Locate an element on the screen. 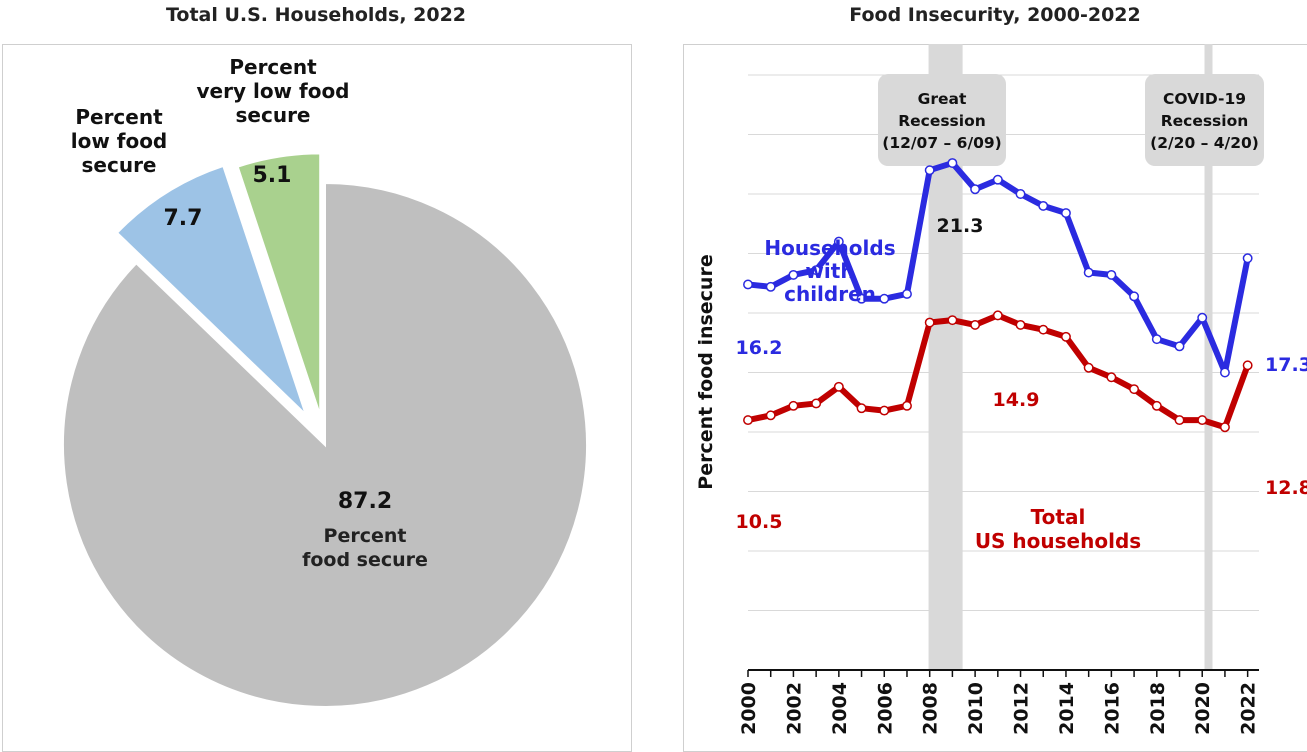 Image resolution: width=1307 pixels, height=752 pixels. series-name-label: children is located at coordinates (830, 294).